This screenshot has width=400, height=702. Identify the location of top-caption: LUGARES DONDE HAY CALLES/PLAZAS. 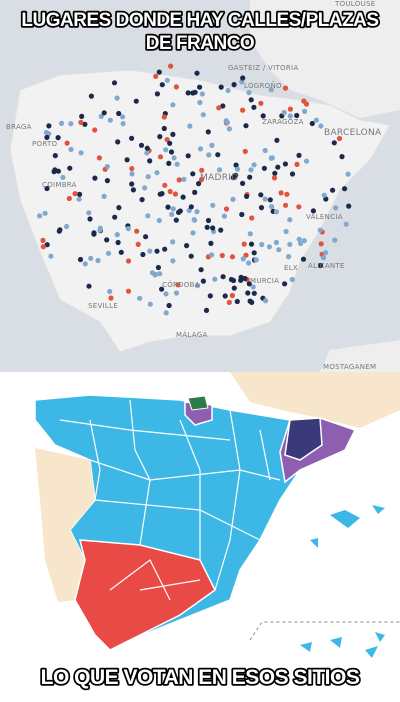
(199, 20).